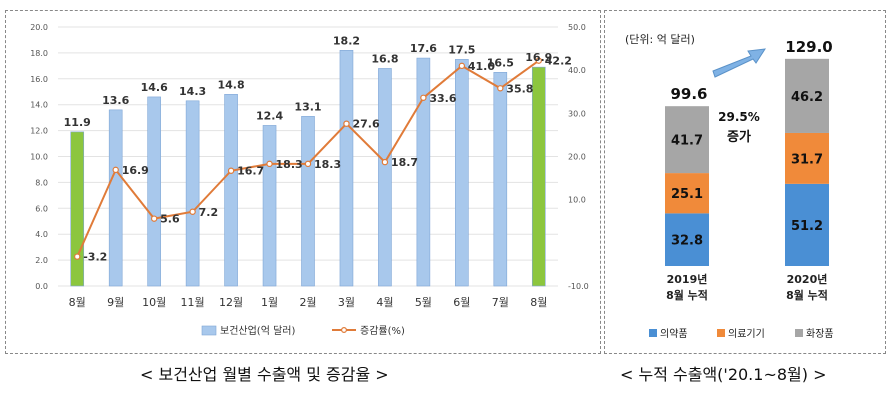 The height and width of the screenshot is (401, 889). Describe the element at coordinates (808, 47) in the screenshot. I see `total-value-label: 129.0` at that location.